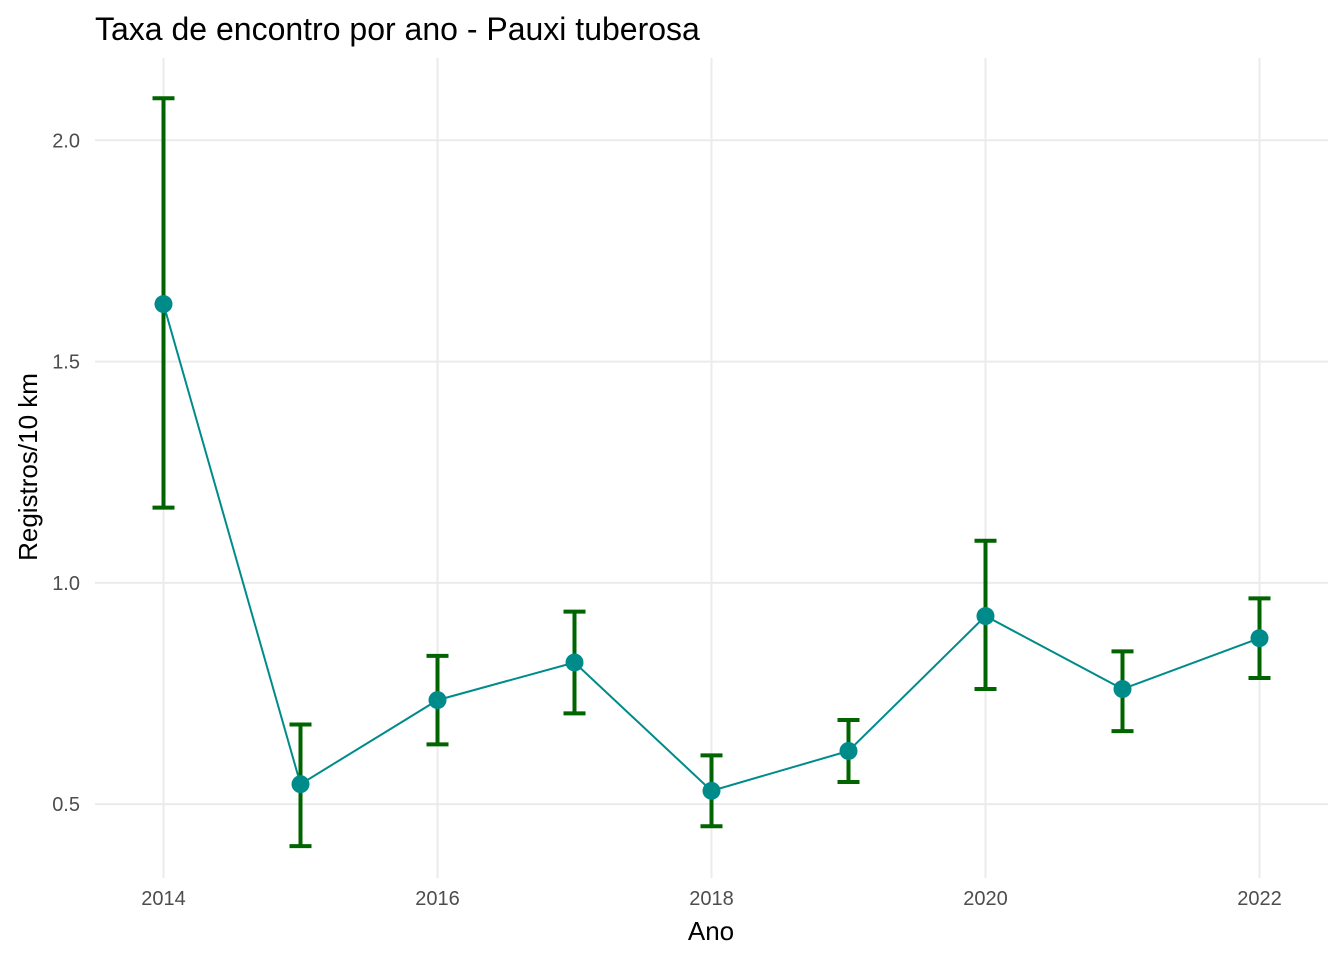  Describe the element at coordinates (711, 931) in the screenshot. I see `x-axis-title: Ano` at that location.